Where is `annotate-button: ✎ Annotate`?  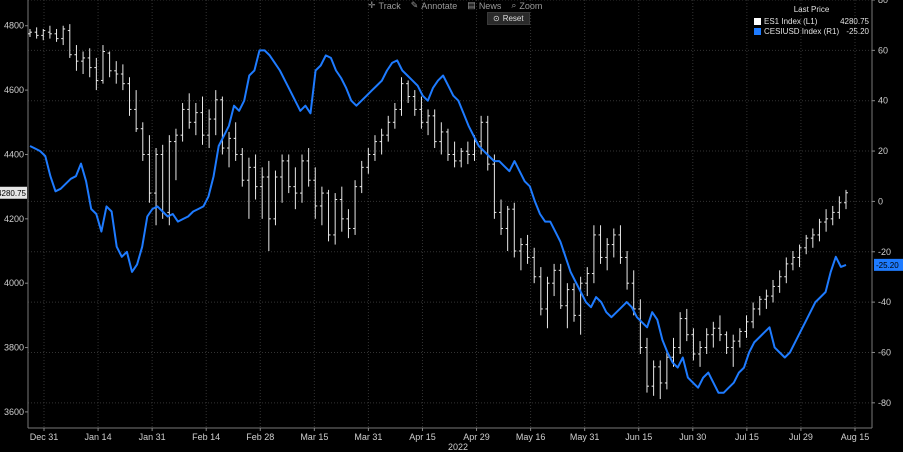
annotate-button: ✎ Annotate is located at coordinates (434, 5).